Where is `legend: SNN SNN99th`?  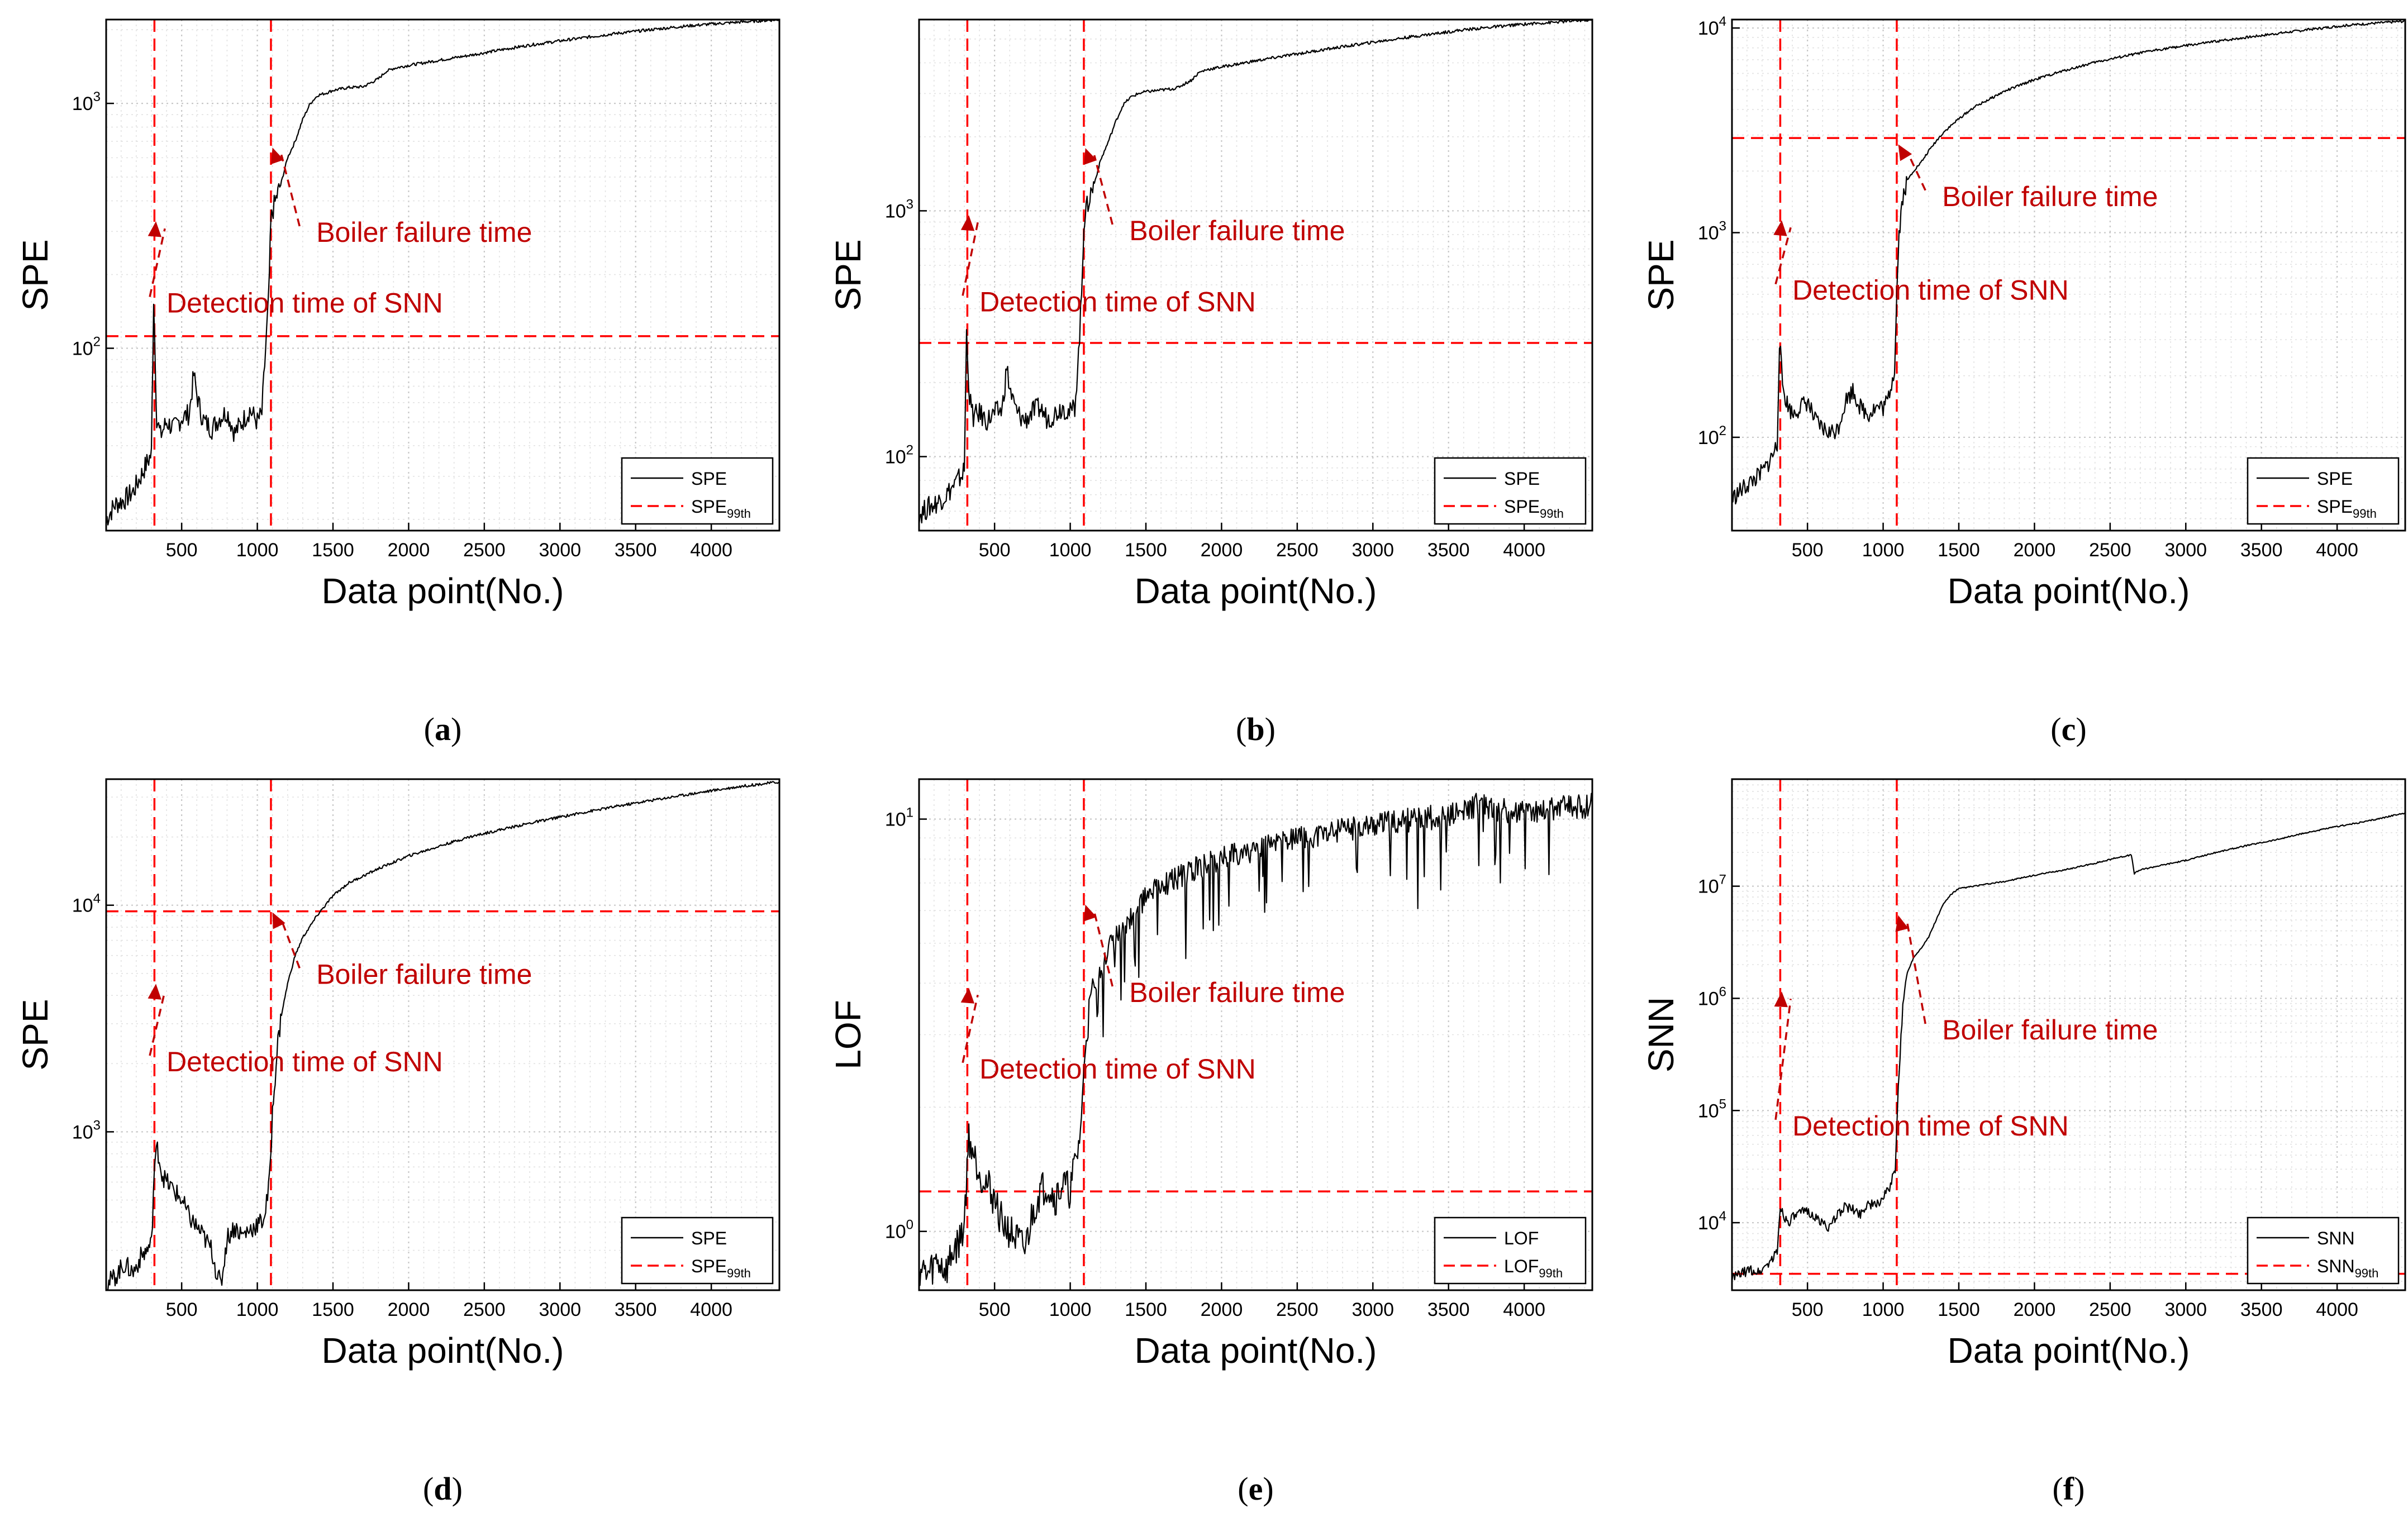 legend: SNN SNN99th is located at coordinates (2324, 1250).